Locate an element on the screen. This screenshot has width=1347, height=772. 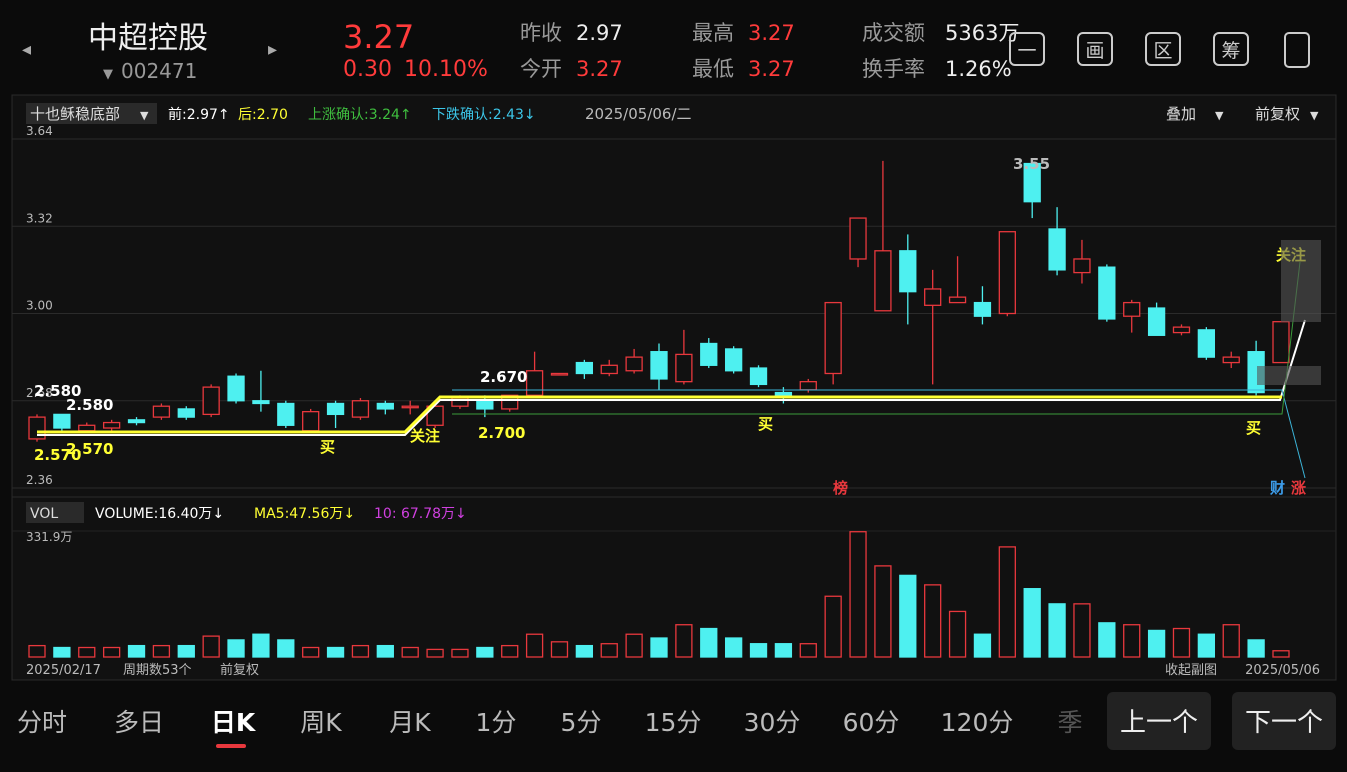
indicator-value: 上涨确认:3.24↑ is located at coordinates (360, 115).